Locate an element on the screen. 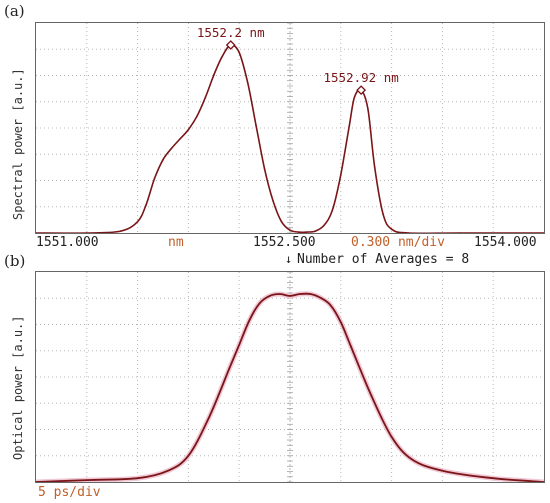 The width and height of the screenshot is (550, 503). averages-status: Number of Averages = 8 is located at coordinates (383, 259).